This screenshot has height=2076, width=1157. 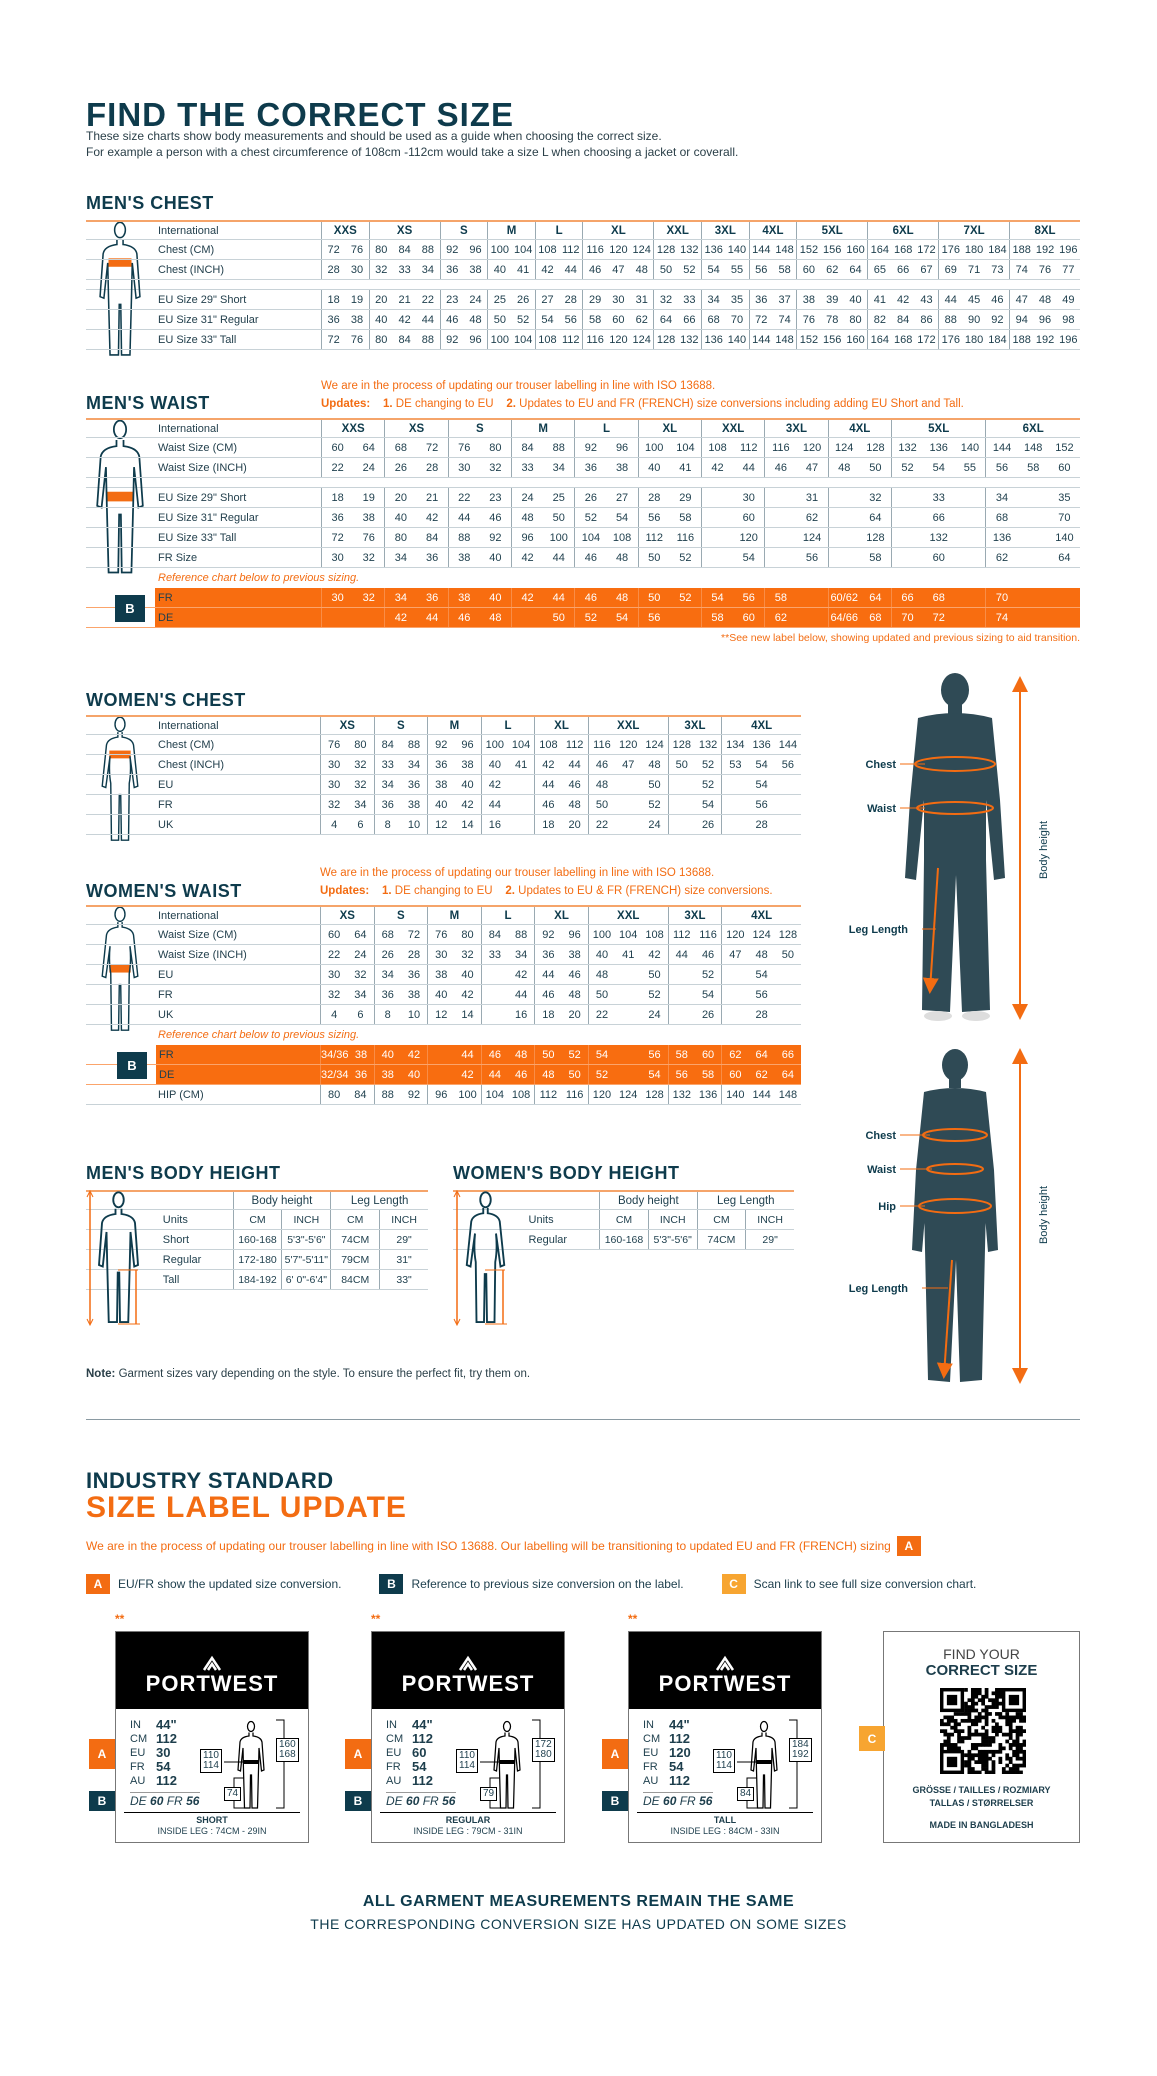 I want to click on size-header: S, so click(x=400, y=915).